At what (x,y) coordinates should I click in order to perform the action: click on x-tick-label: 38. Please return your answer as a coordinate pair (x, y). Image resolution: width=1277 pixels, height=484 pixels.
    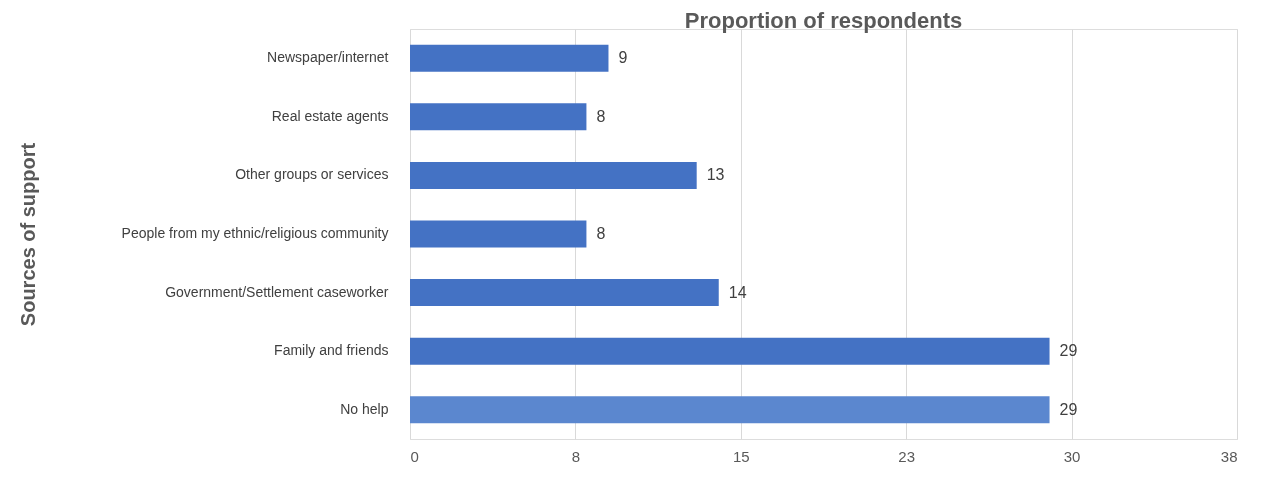
    Looking at the image, I should click on (1229, 456).